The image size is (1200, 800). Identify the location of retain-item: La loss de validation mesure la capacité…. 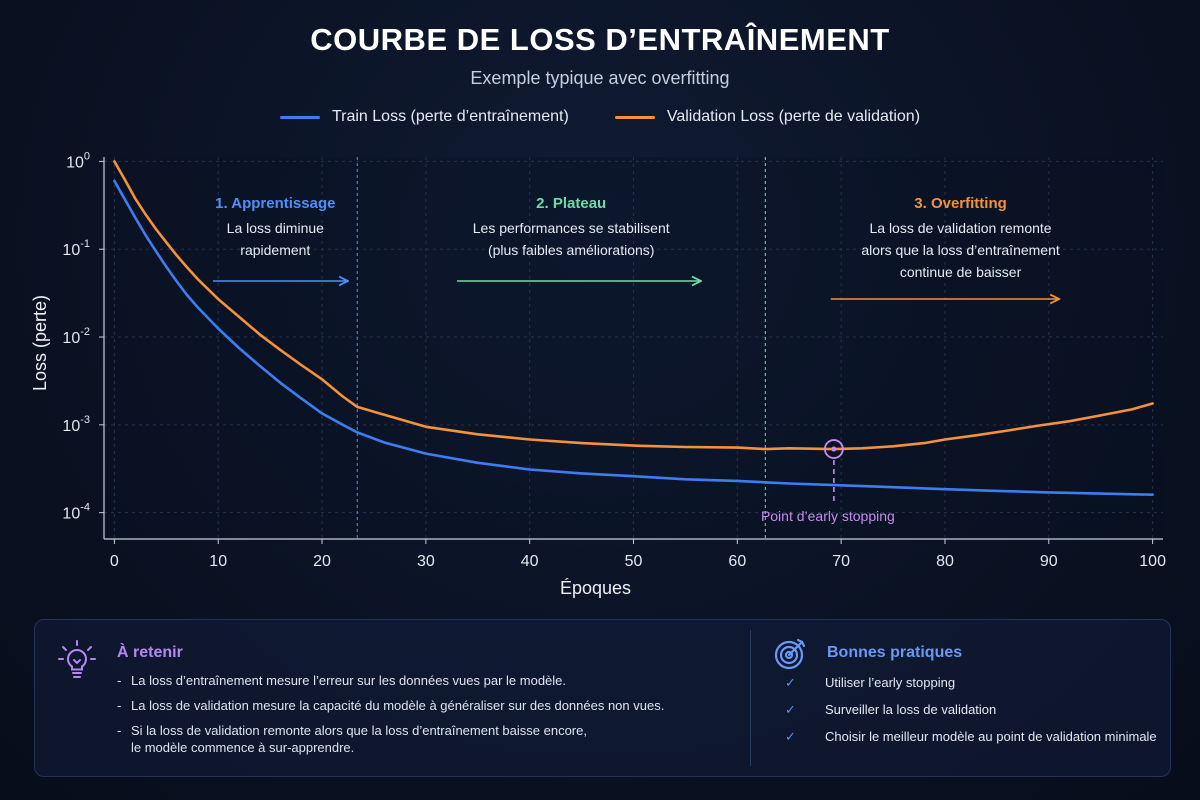
(404, 705).